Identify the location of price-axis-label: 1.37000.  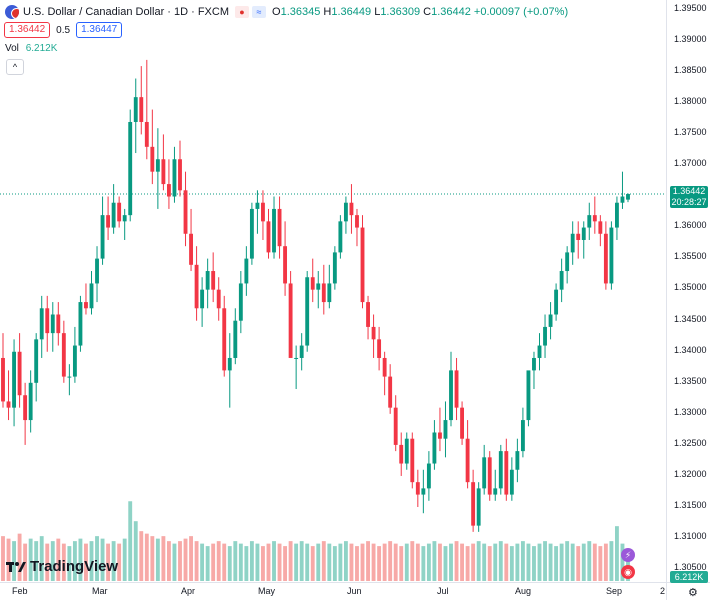
(690, 163).